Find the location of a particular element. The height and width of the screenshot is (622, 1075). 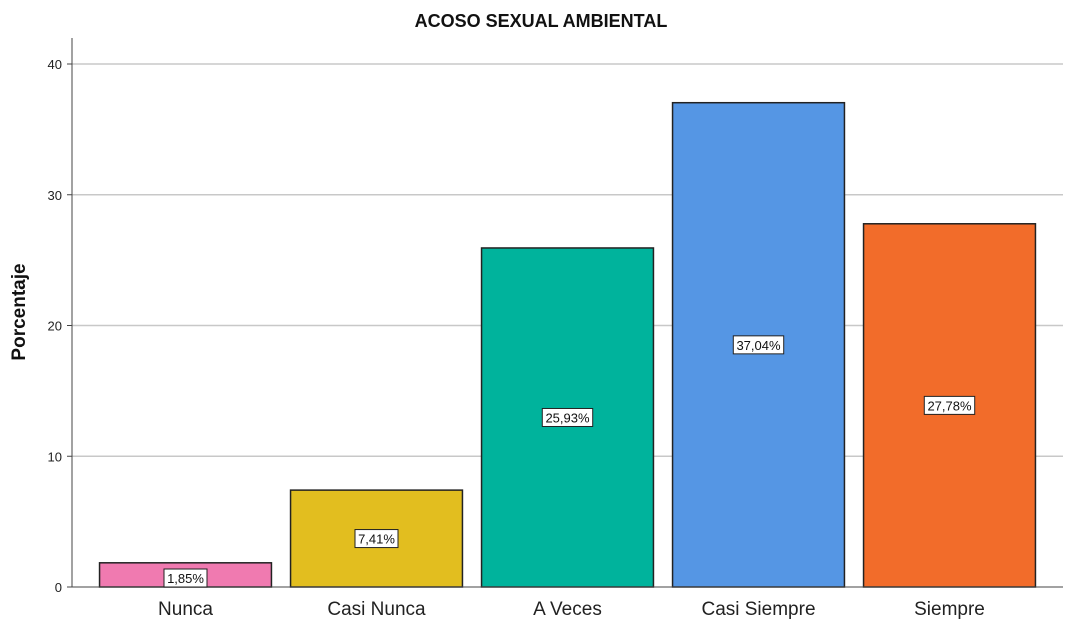

chart-title: ACOSO SEXUAL AMBIENTAL is located at coordinates (541, 21).